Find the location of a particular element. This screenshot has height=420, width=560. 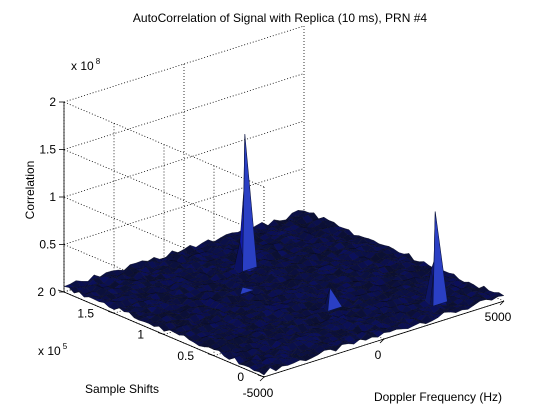

y-tick-label: 0.5 is located at coordinates (185, 356).